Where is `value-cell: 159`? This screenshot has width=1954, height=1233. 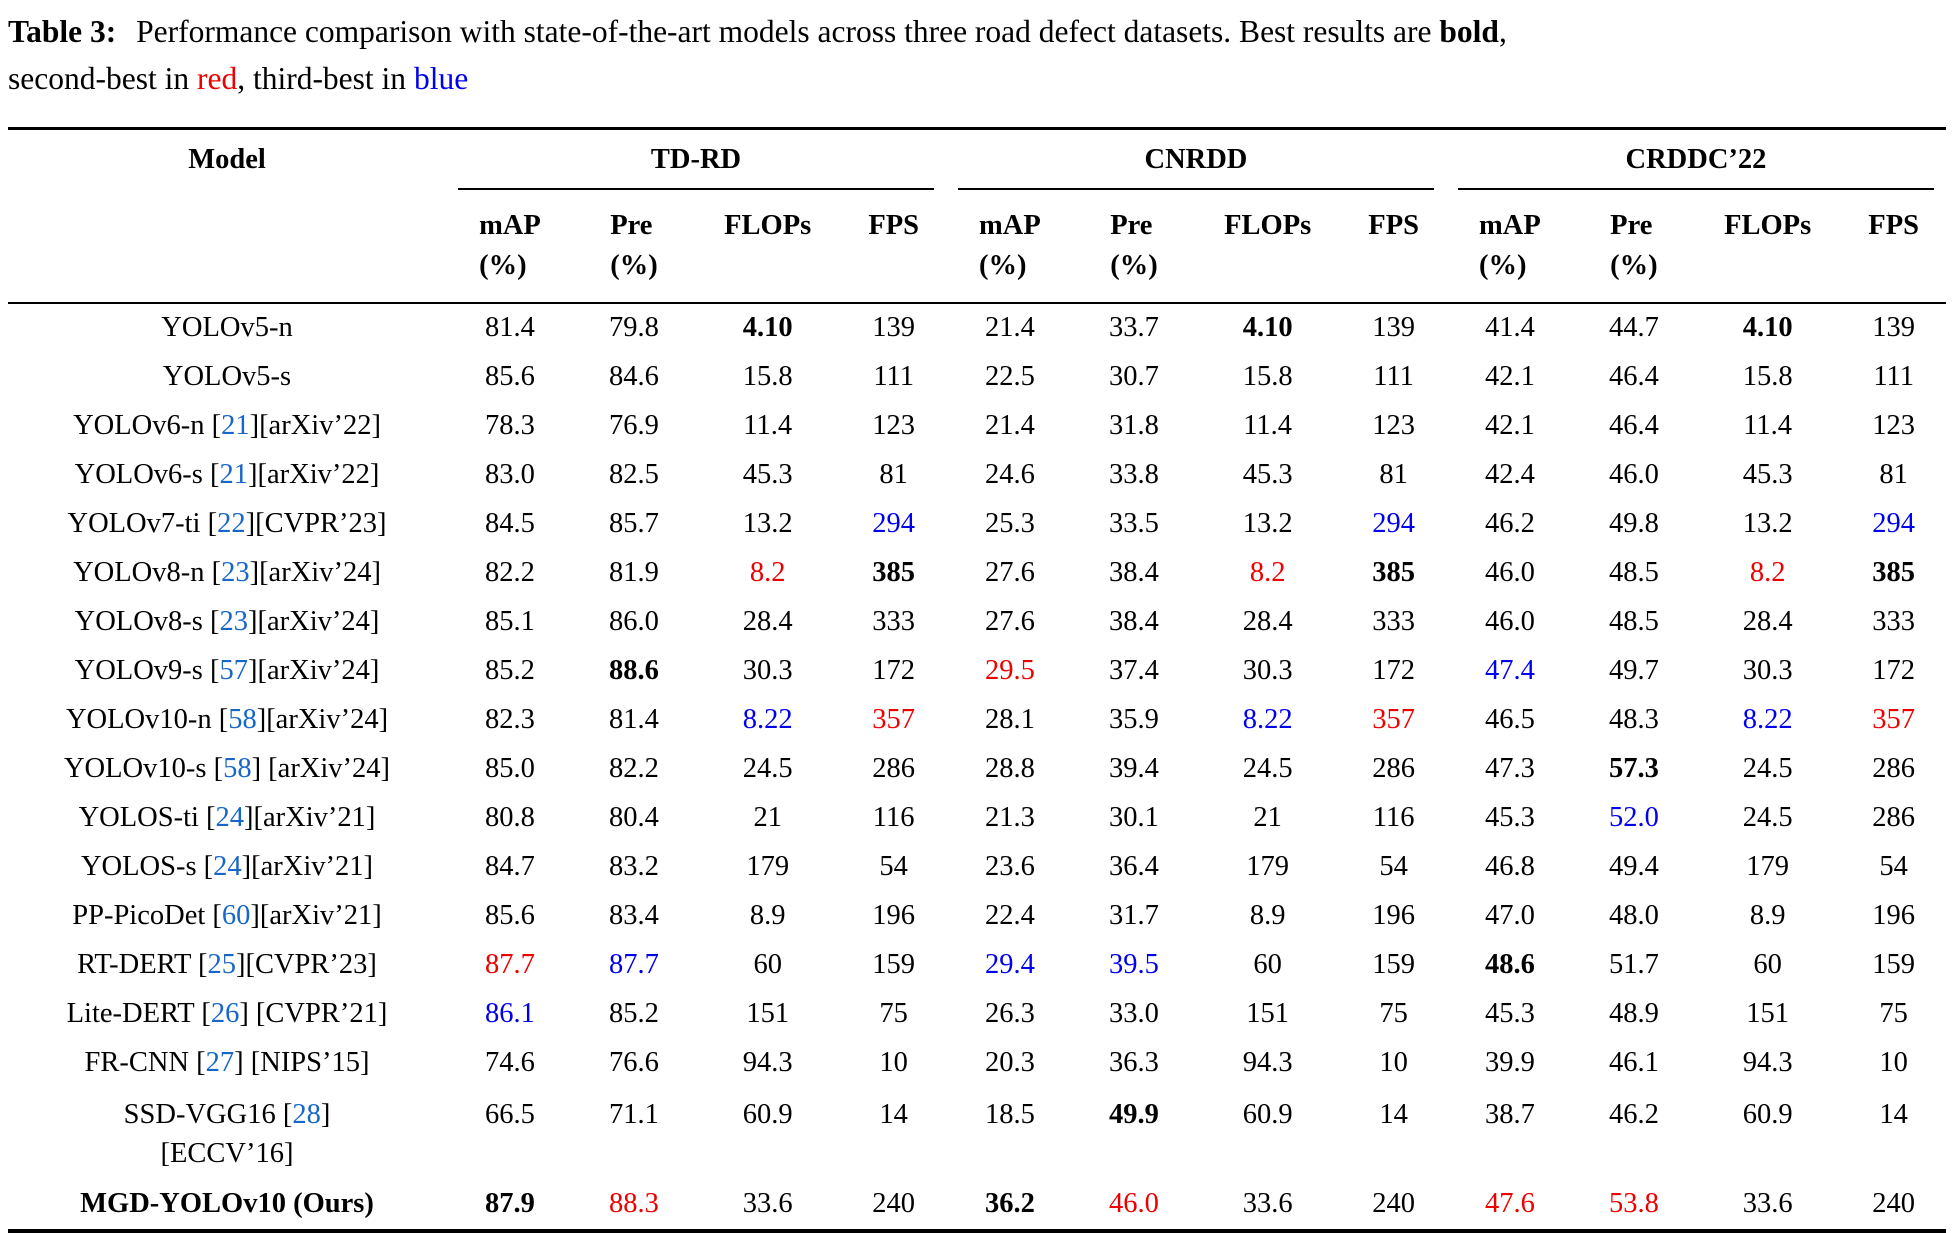
value-cell: 159 is located at coordinates (894, 965).